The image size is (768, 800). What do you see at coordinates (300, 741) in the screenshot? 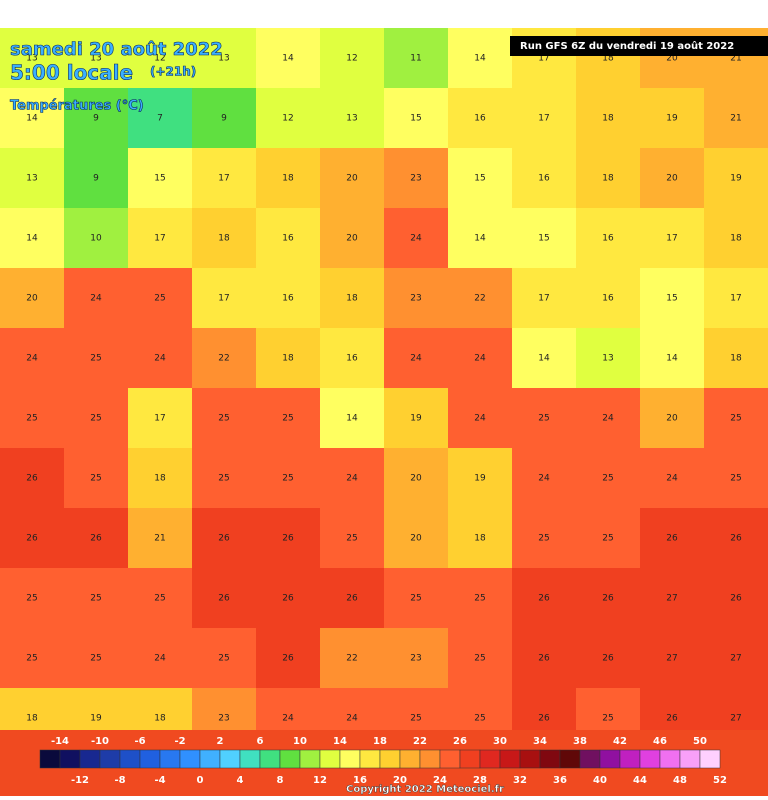
I see `colorbar-top-label: 10` at bounding box center [300, 741].